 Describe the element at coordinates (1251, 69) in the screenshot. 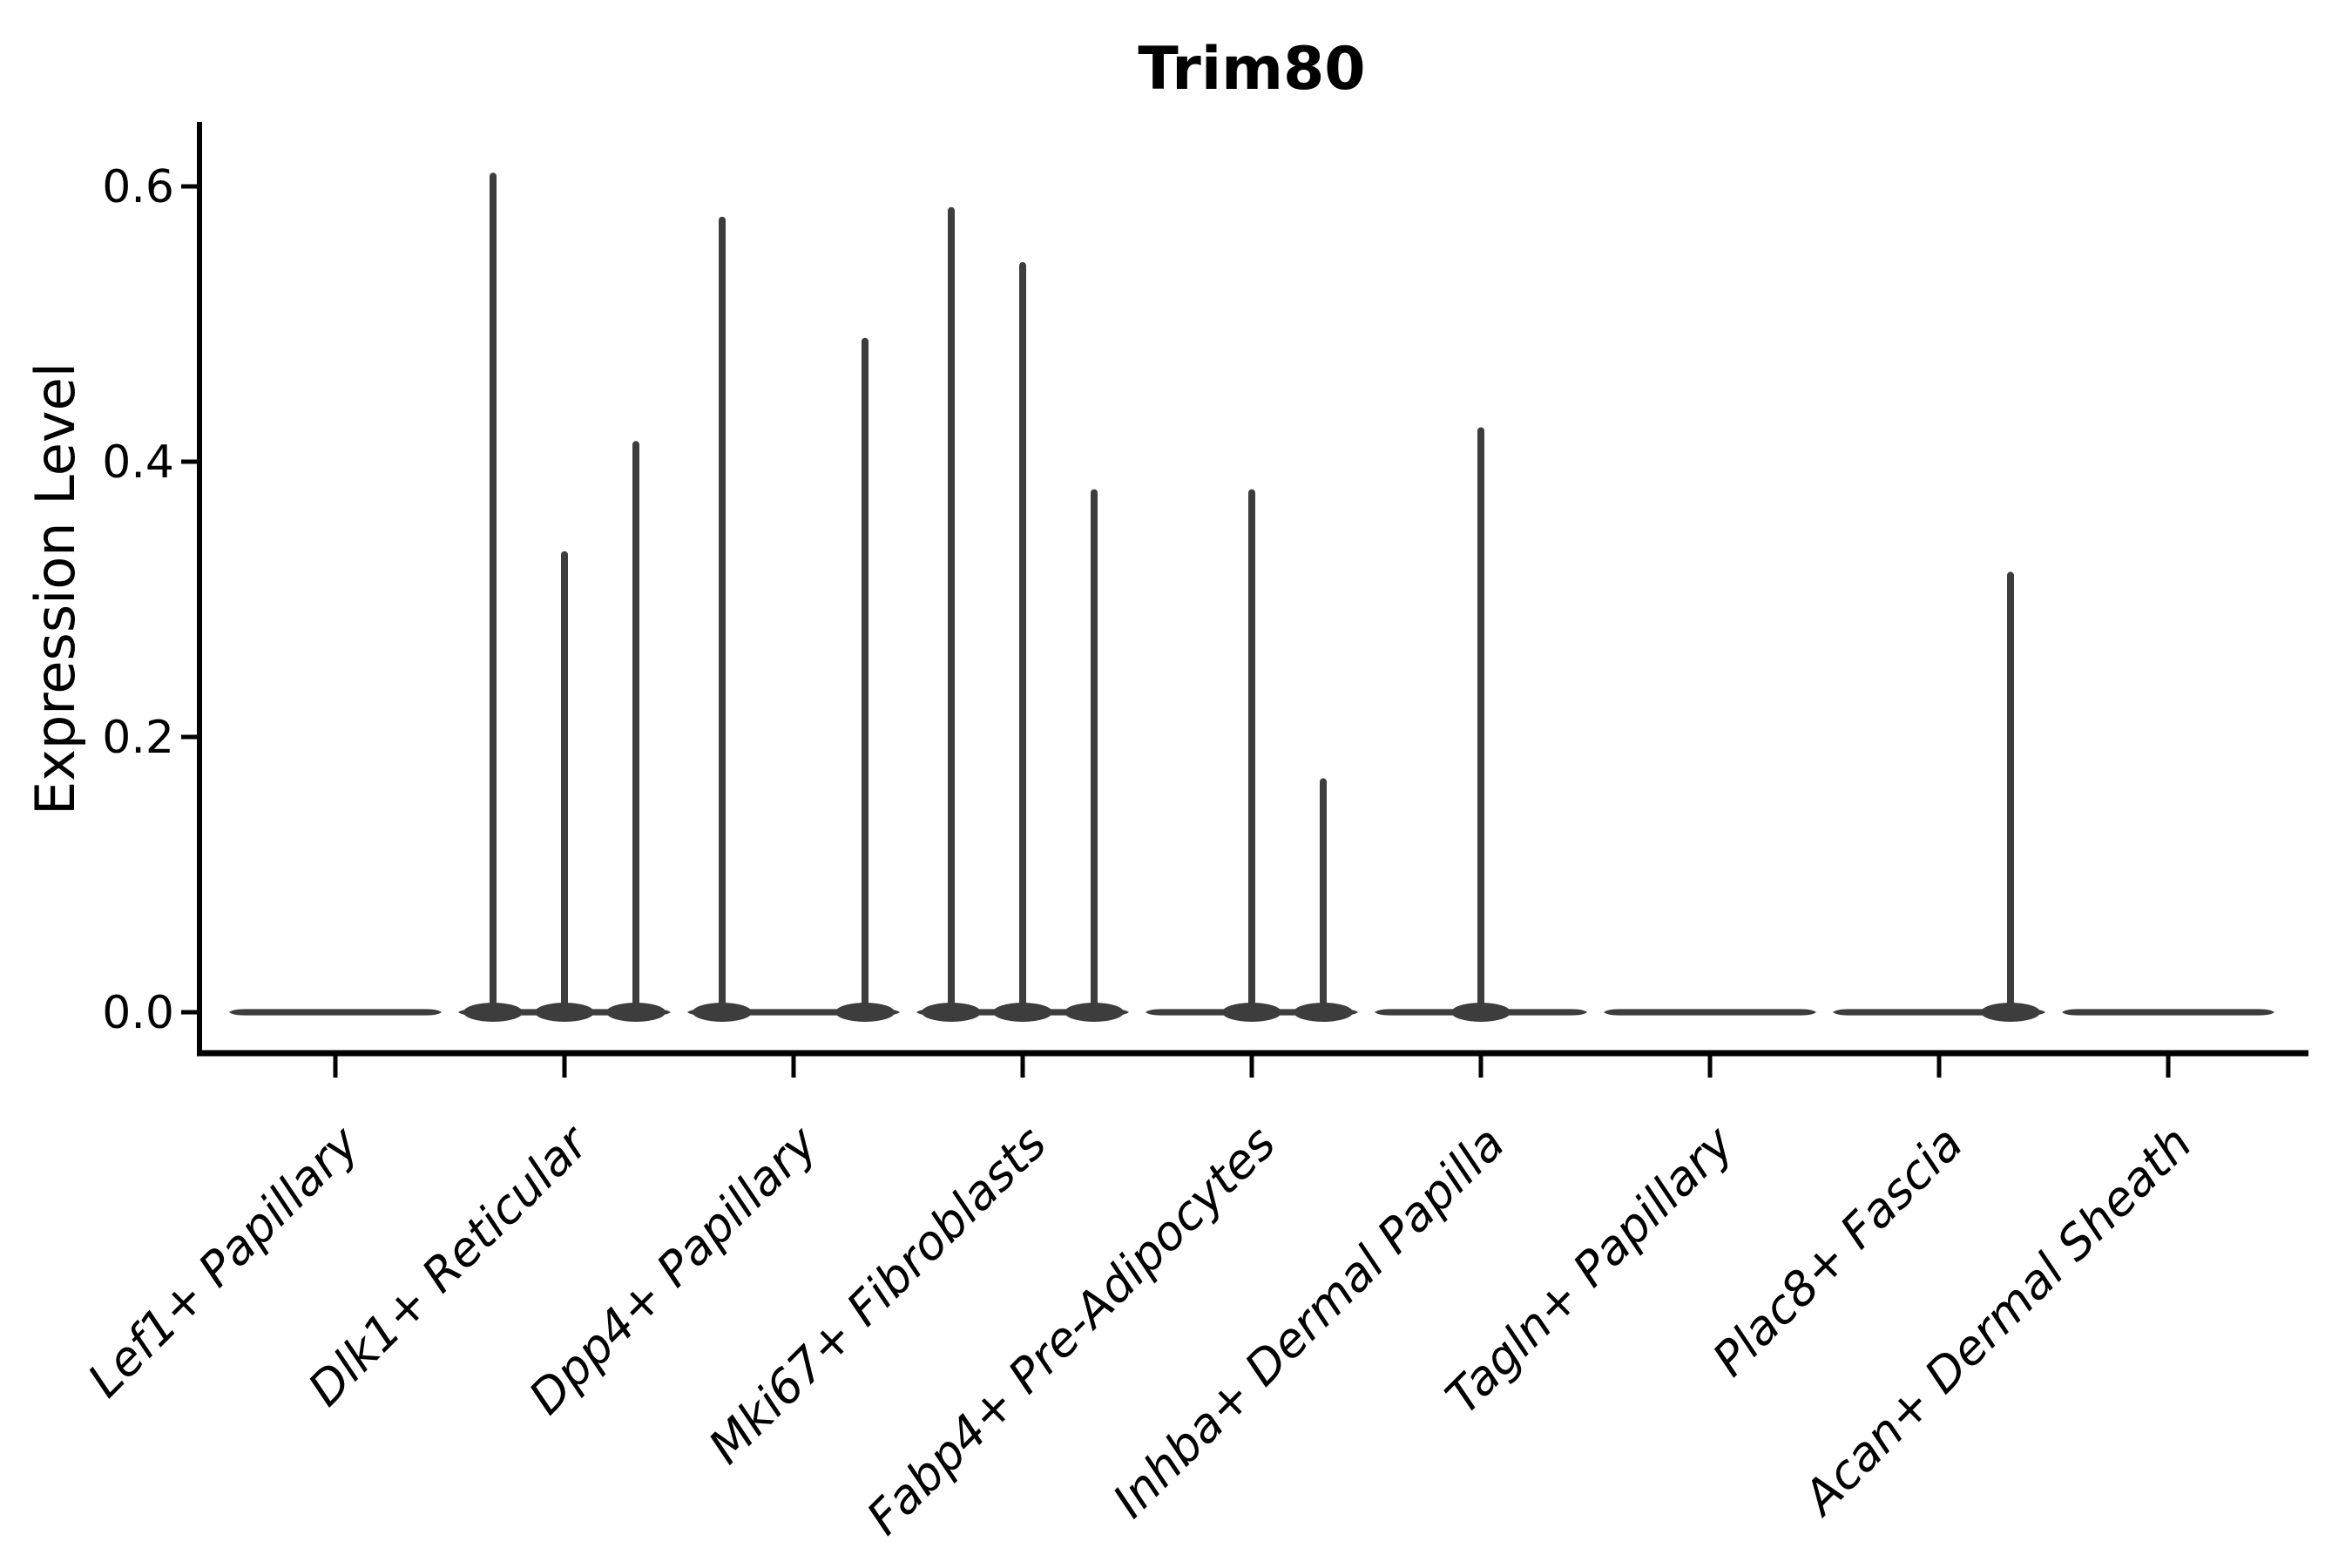

I see `chart-title: Trim80` at that location.